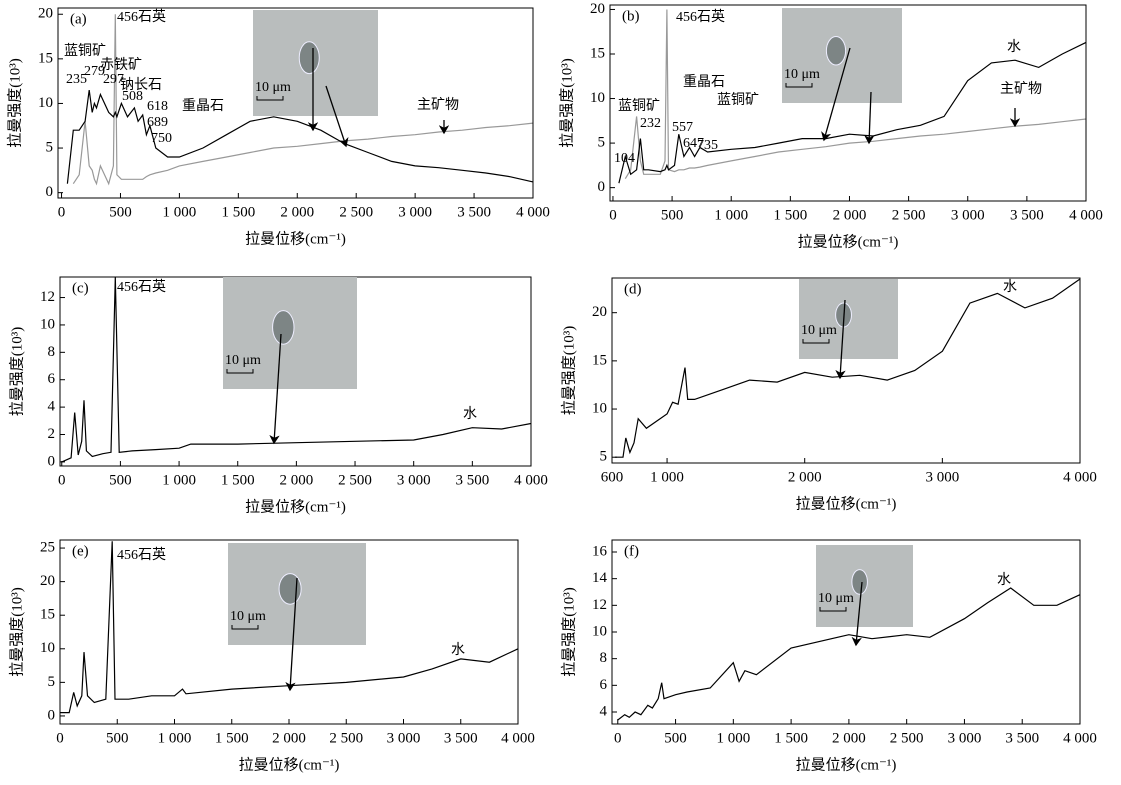 Image resolution: width=1121 pixels, height=785 pixels. Describe the element at coordinates (599, 312) in the screenshot. I see `y-tick-label: 20` at that location.